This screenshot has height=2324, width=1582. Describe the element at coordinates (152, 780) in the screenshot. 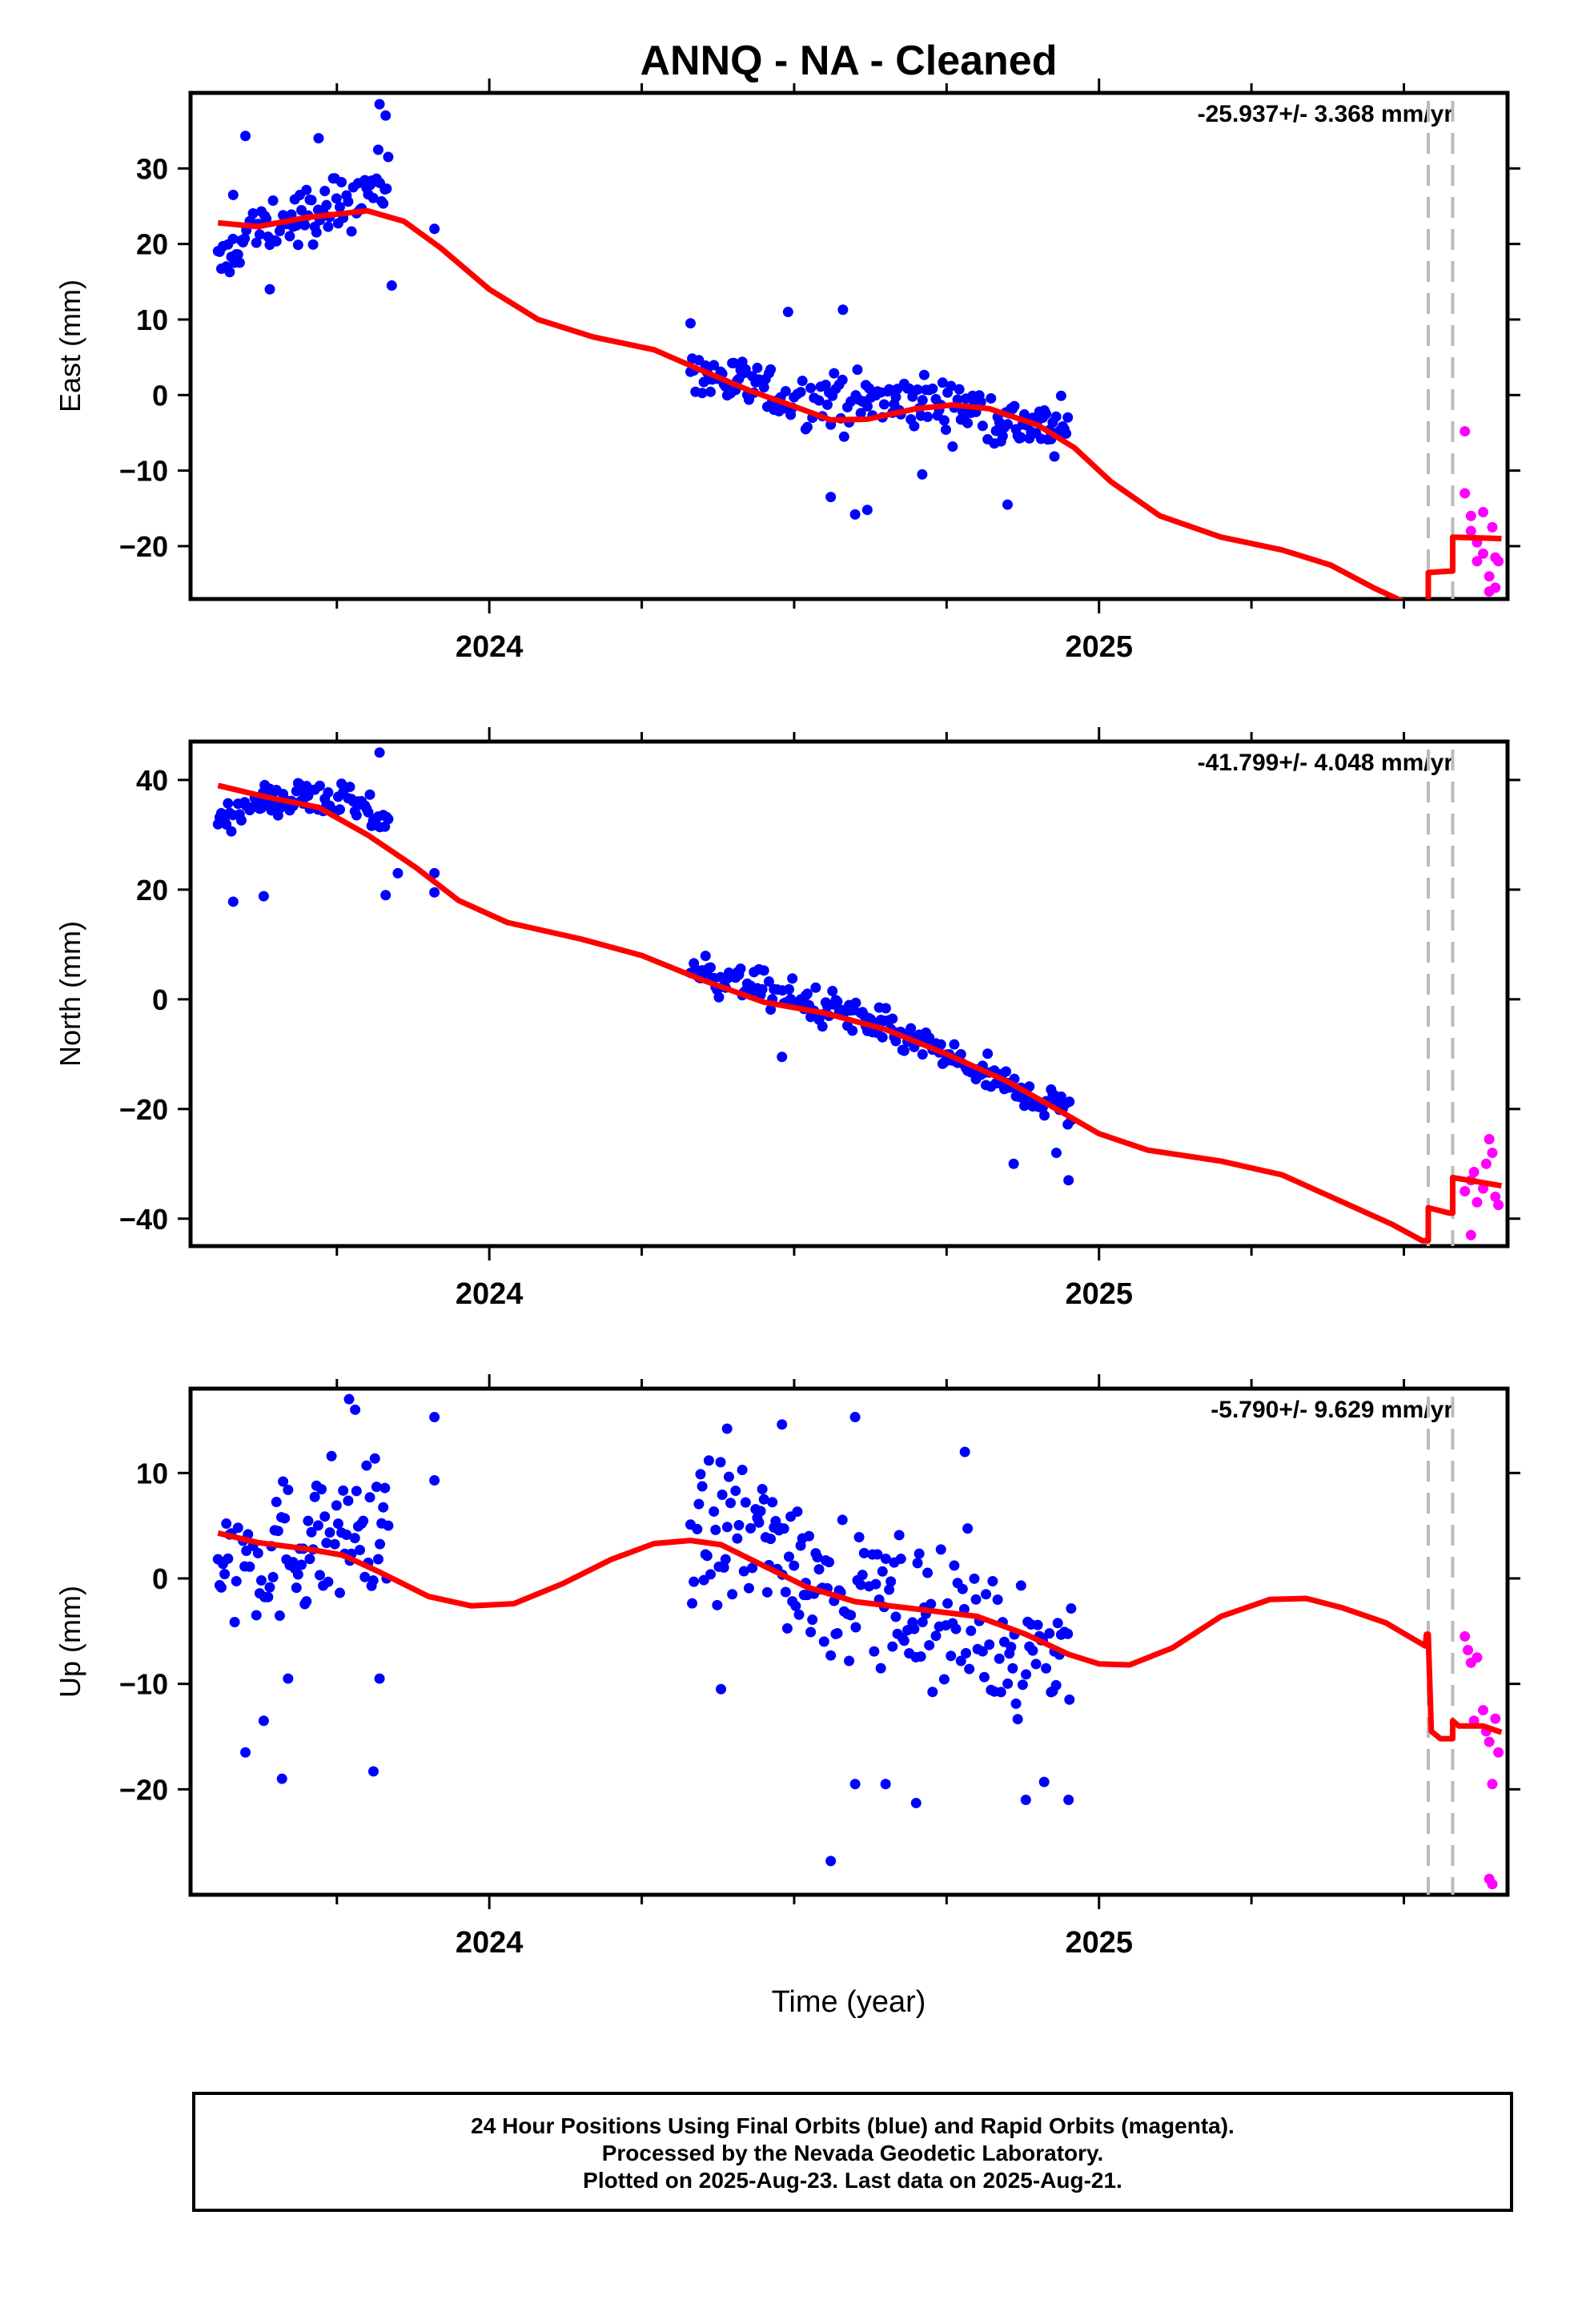

I see `y-tick-label-north: 40` at that location.